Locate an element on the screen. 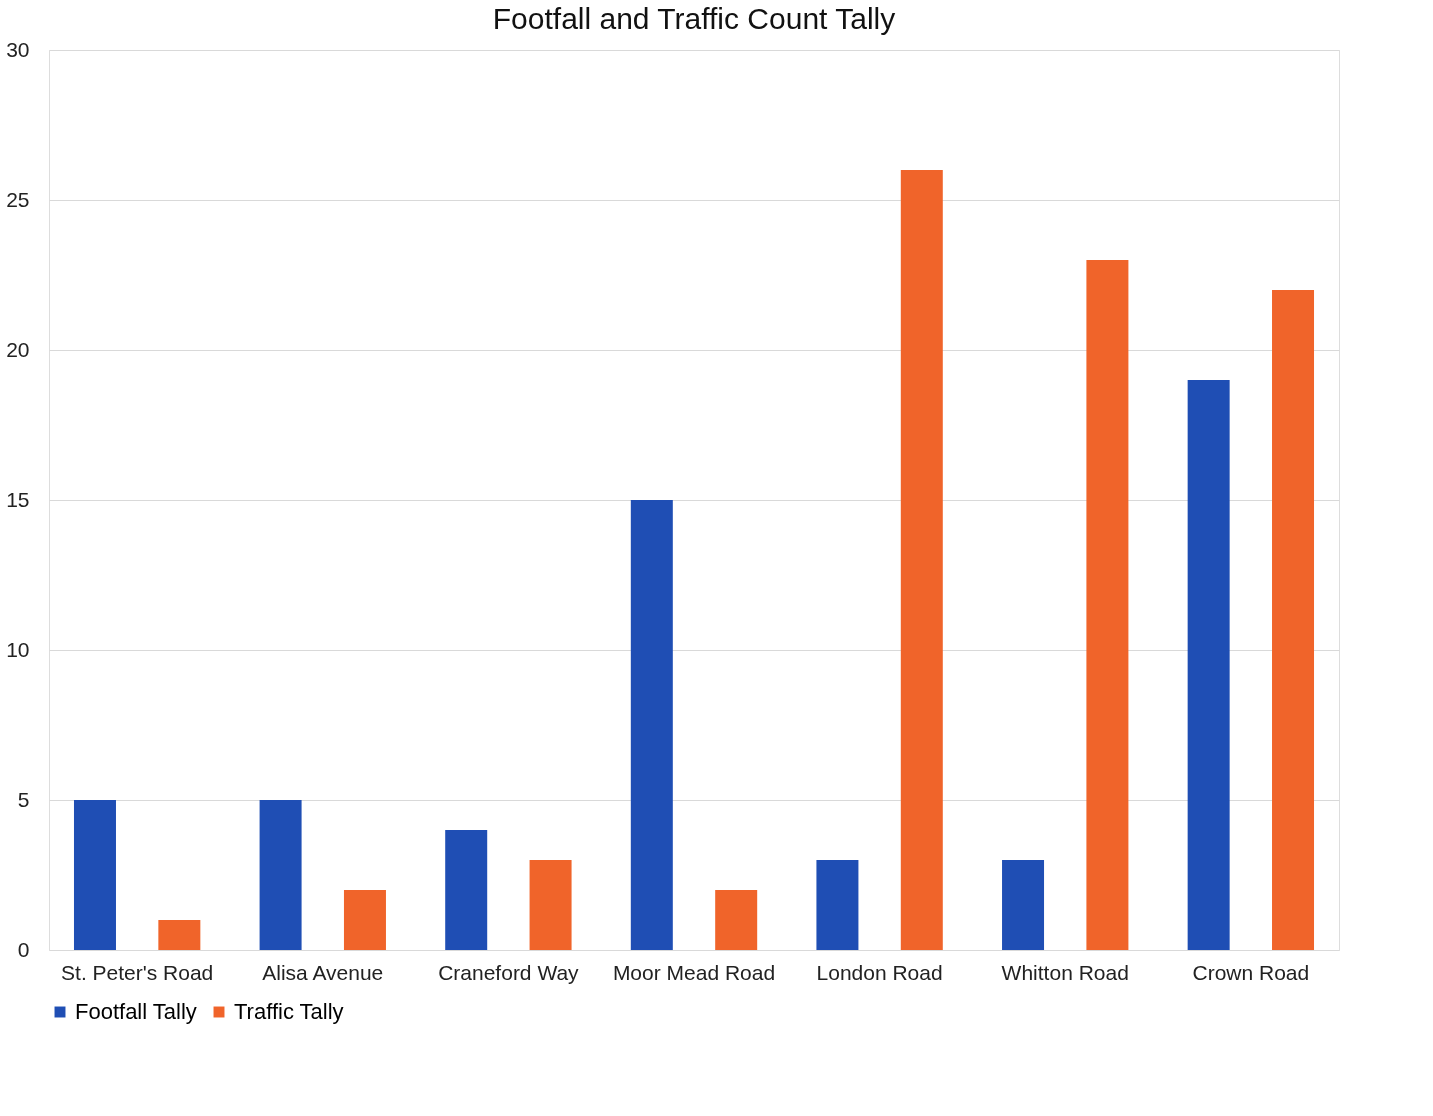 The width and height of the screenshot is (1433, 1116). x-tick-label: St. Peter's Road is located at coordinates (137, 972).